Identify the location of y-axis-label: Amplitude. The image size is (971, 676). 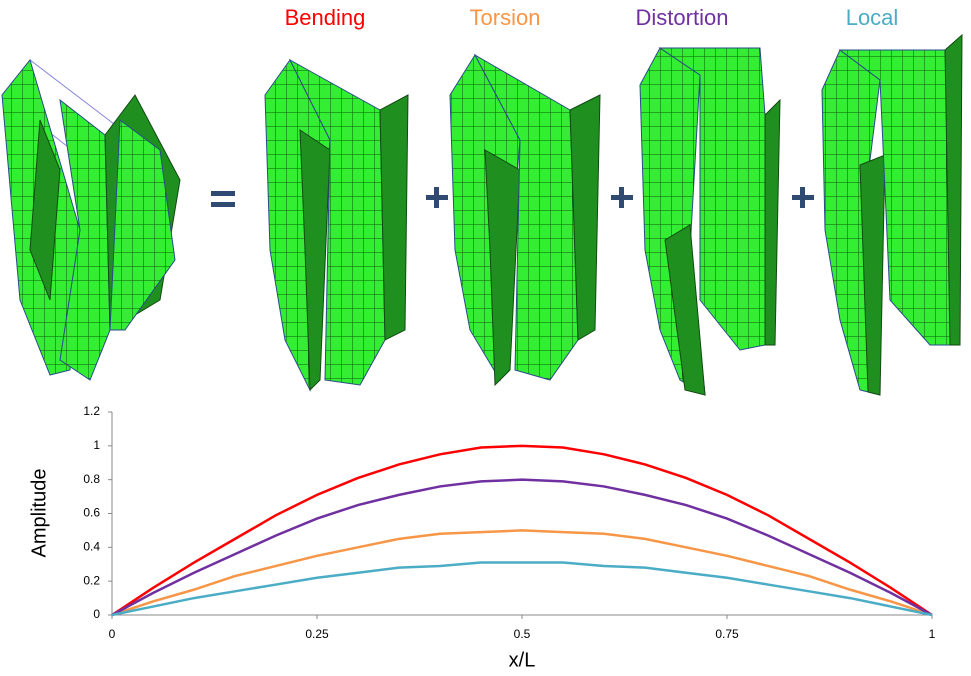
(39, 513).